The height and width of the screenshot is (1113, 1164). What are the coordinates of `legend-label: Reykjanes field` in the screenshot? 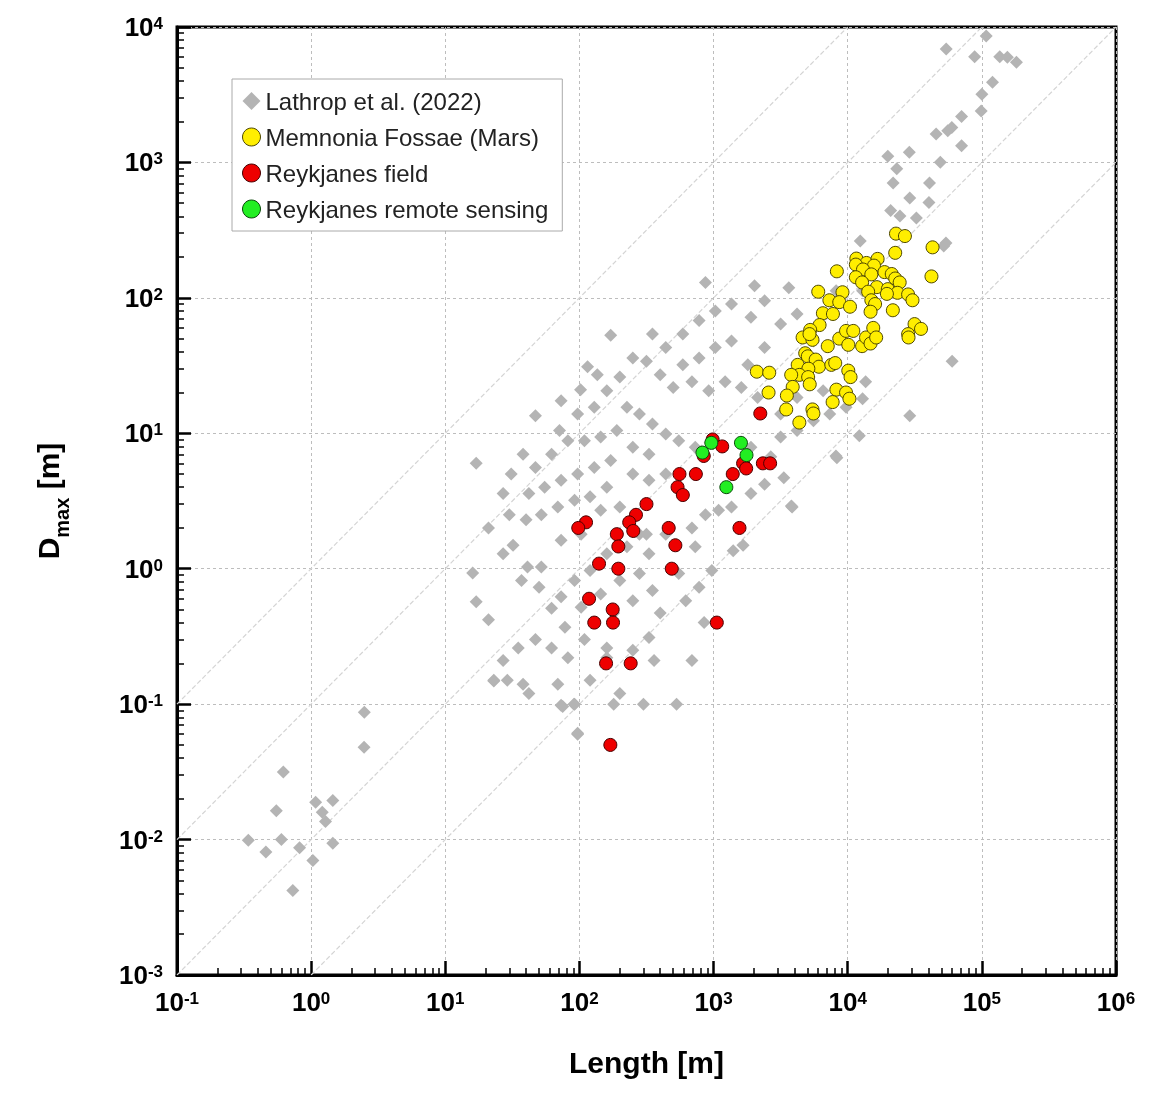 It's located at (347, 173).